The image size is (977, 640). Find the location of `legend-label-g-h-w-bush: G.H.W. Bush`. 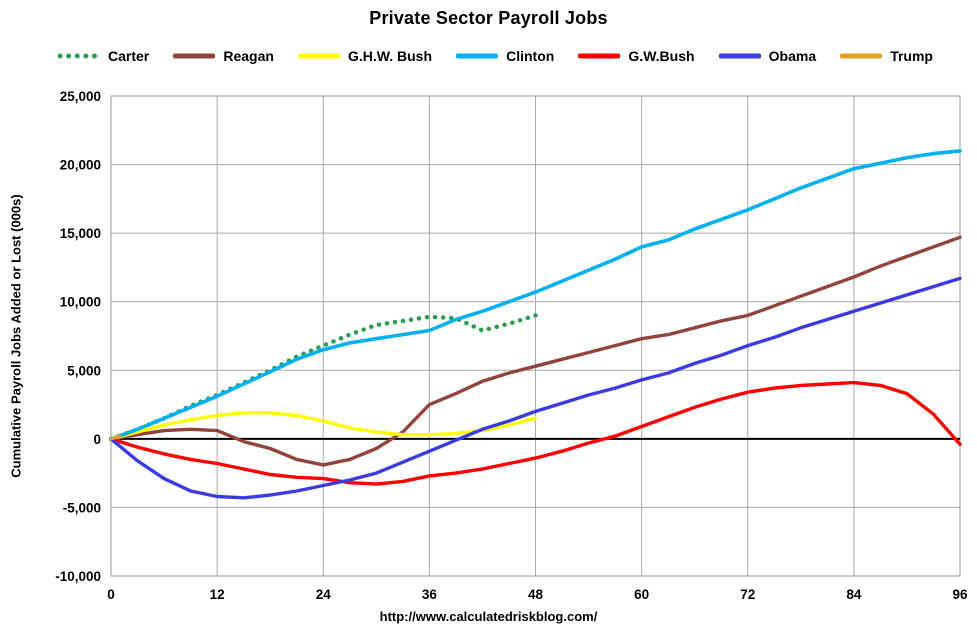

legend-label-g-h-w-bush: G.H.W. Bush is located at coordinates (390, 56).